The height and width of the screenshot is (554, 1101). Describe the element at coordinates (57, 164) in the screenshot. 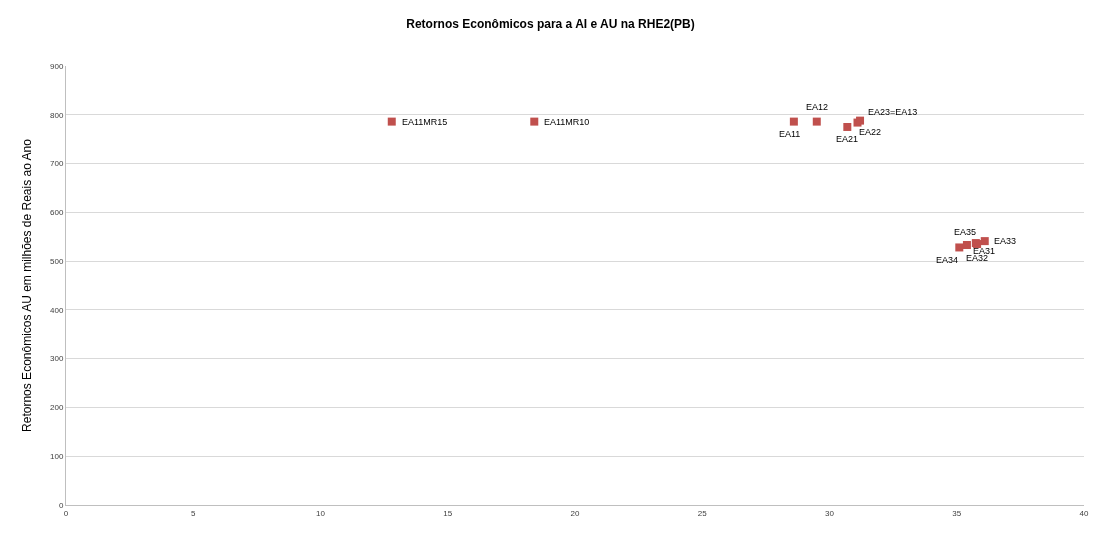

I see `y-tick-label: 700` at that location.